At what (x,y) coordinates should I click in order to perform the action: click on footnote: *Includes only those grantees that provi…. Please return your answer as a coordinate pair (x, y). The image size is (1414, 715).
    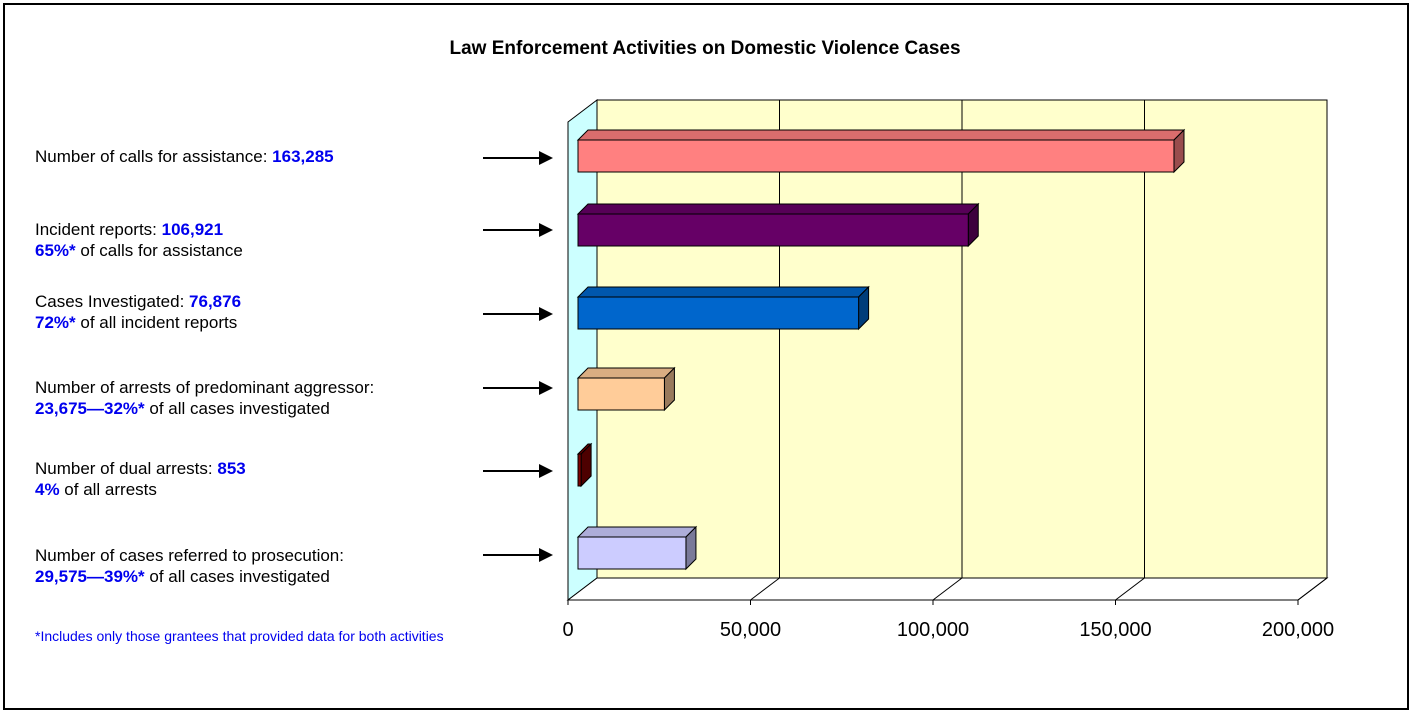
    Looking at the image, I should click on (239, 636).